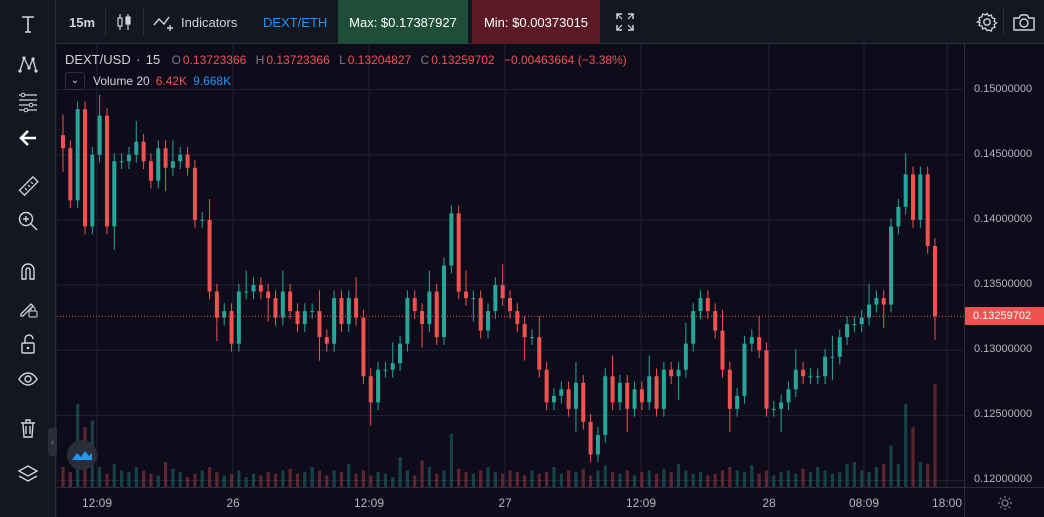  I want to click on back-arrow-icon, so click(28, 138).